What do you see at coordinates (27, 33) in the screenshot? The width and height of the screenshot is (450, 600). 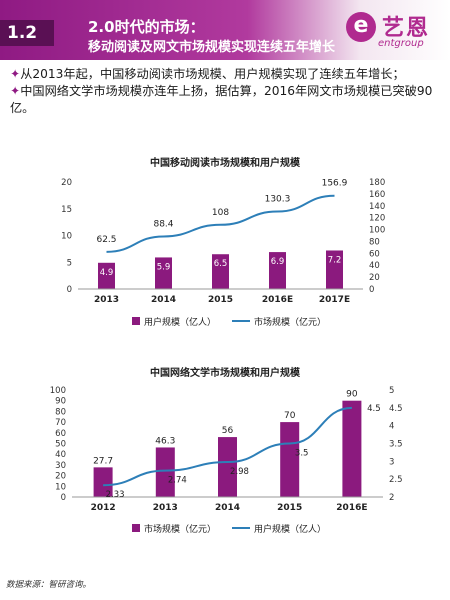 I see `section-number: 1.2` at bounding box center [27, 33].